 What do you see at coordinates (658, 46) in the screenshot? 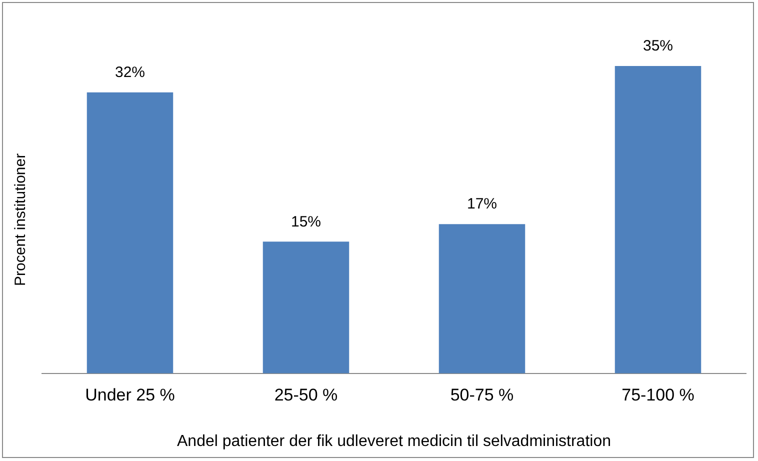
I see `data-label: 35%` at bounding box center [658, 46].